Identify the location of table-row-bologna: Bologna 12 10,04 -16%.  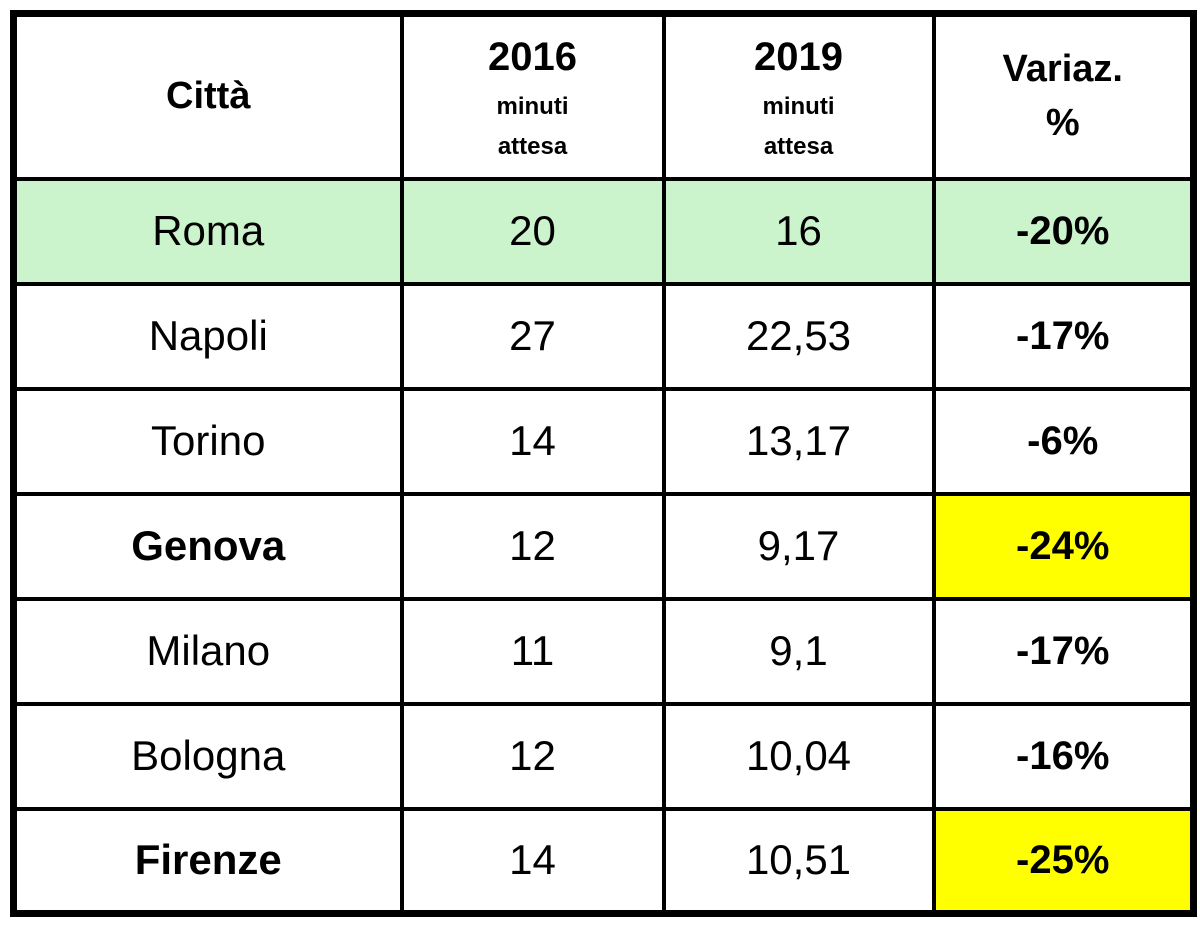
(603, 756).